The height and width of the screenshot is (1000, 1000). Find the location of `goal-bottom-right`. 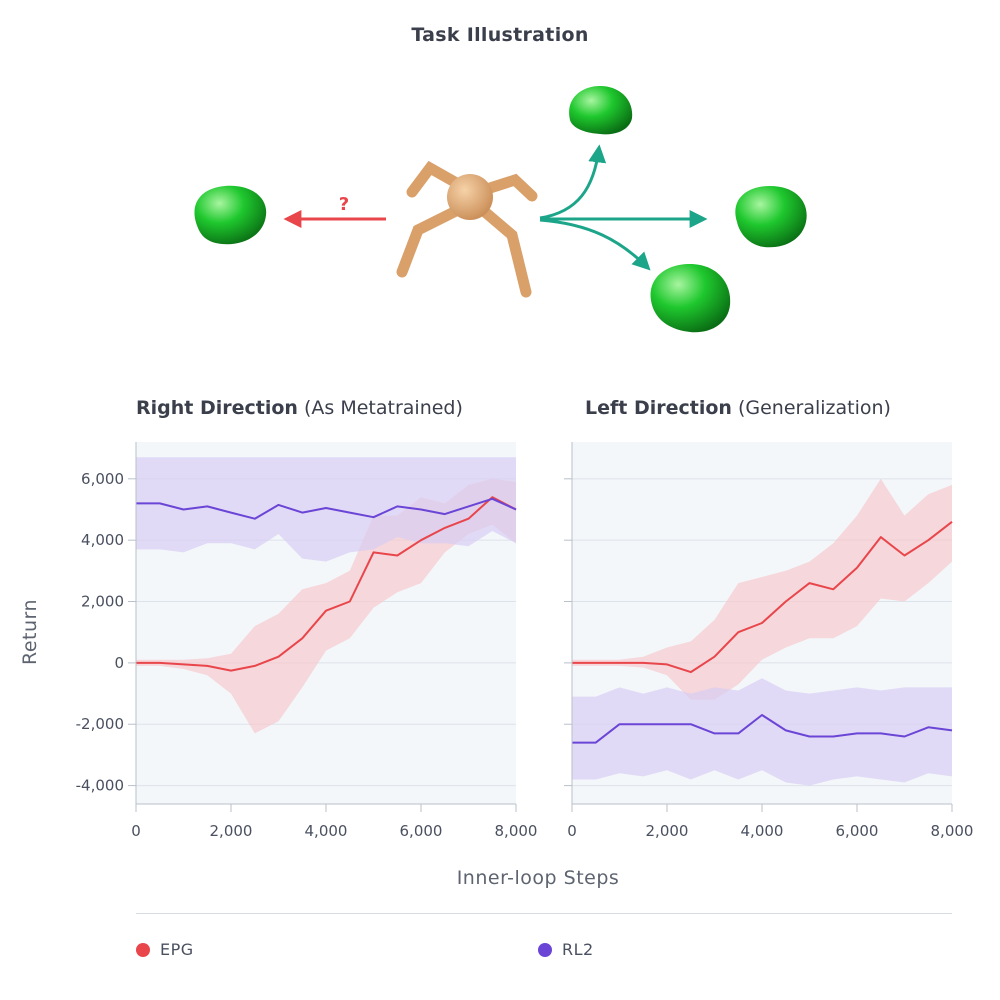

goal-bottom-right is located at coordinates (690, 298).